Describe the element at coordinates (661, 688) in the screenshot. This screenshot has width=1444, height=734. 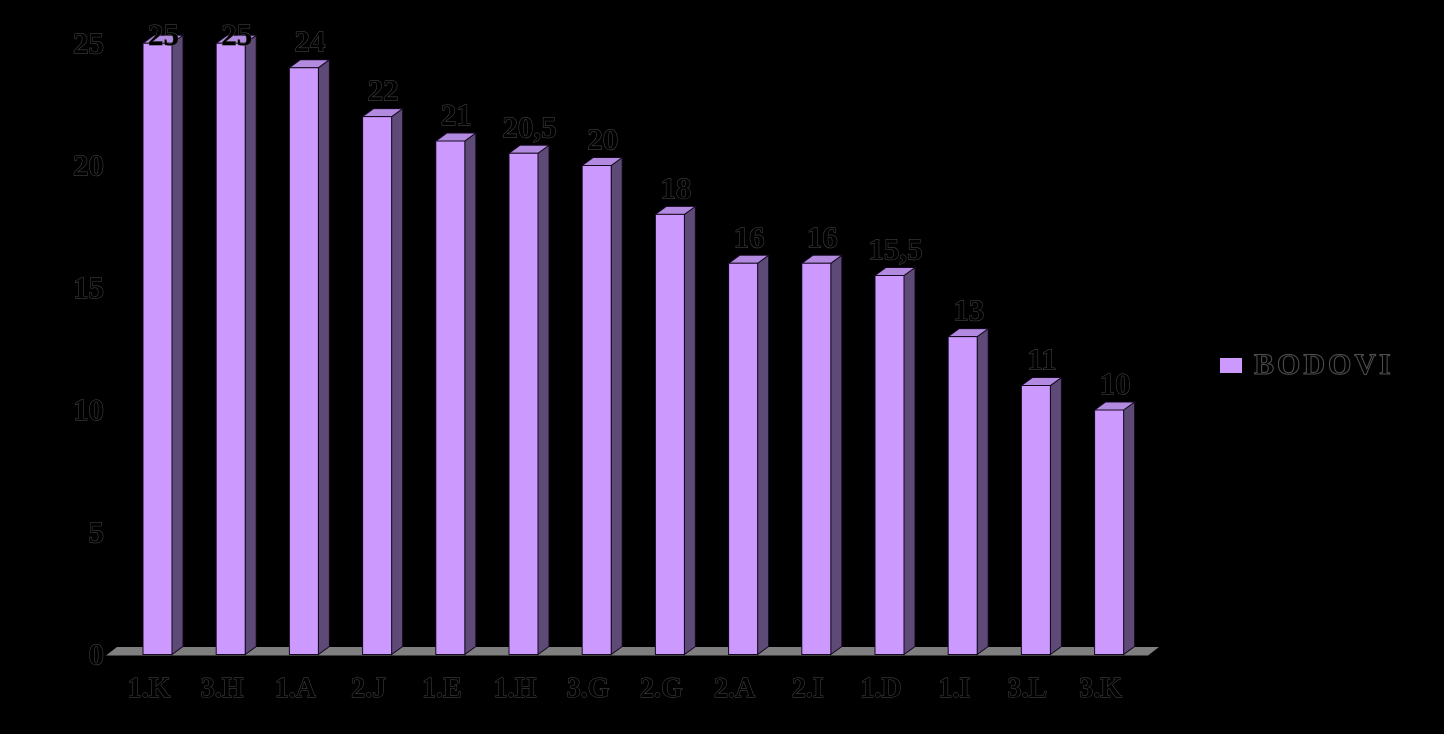
I see `x-axis-tick-label: 2.G` at that location.